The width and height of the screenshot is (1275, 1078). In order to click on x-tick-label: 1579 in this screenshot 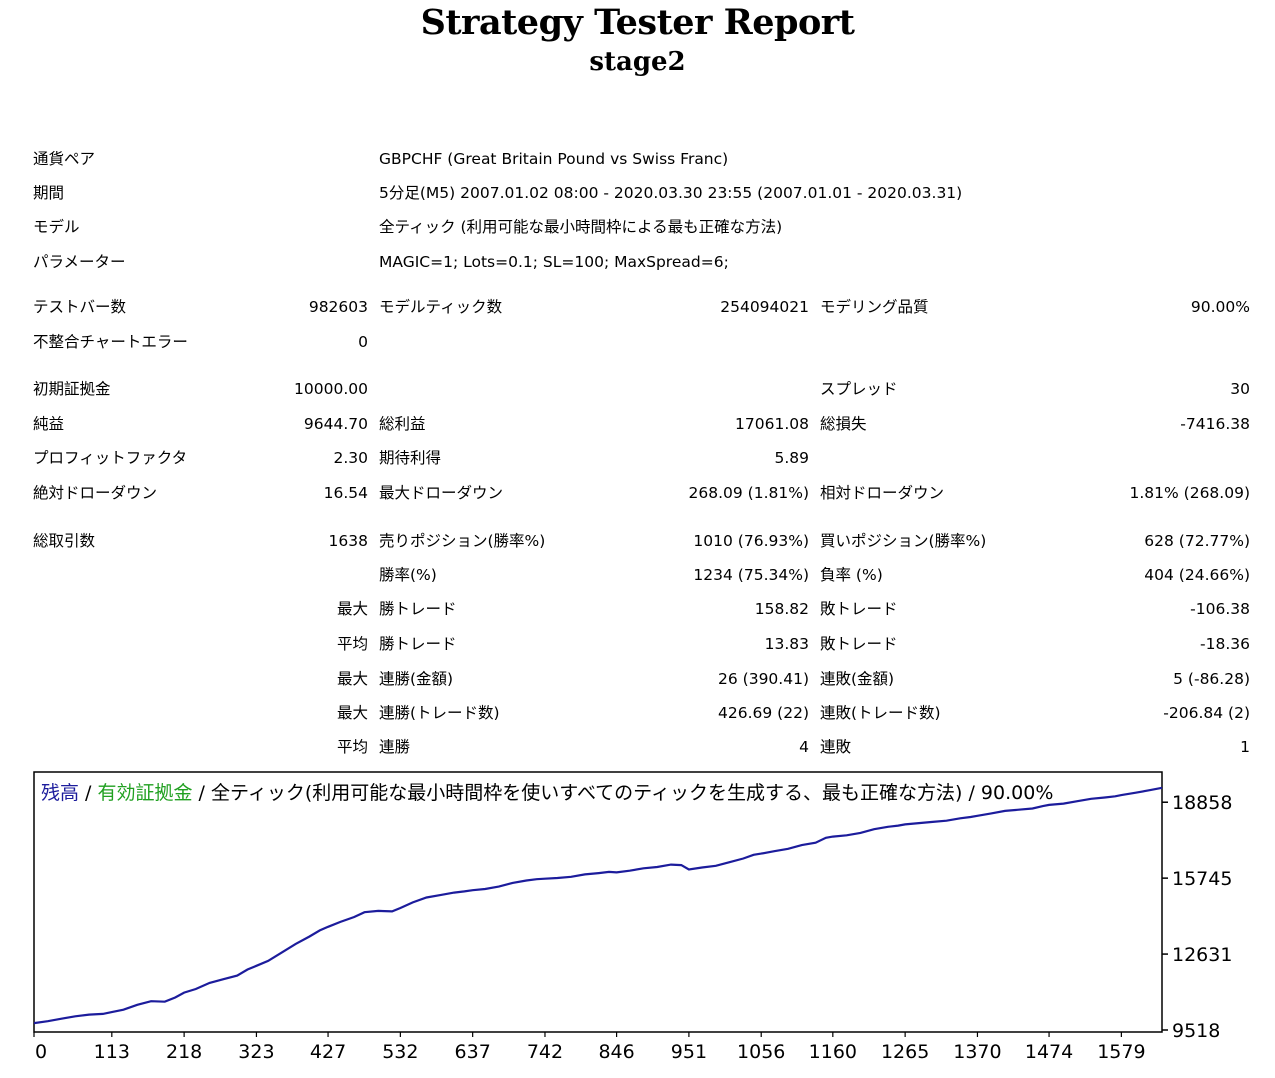, I will do `click(1121, 1052)`.